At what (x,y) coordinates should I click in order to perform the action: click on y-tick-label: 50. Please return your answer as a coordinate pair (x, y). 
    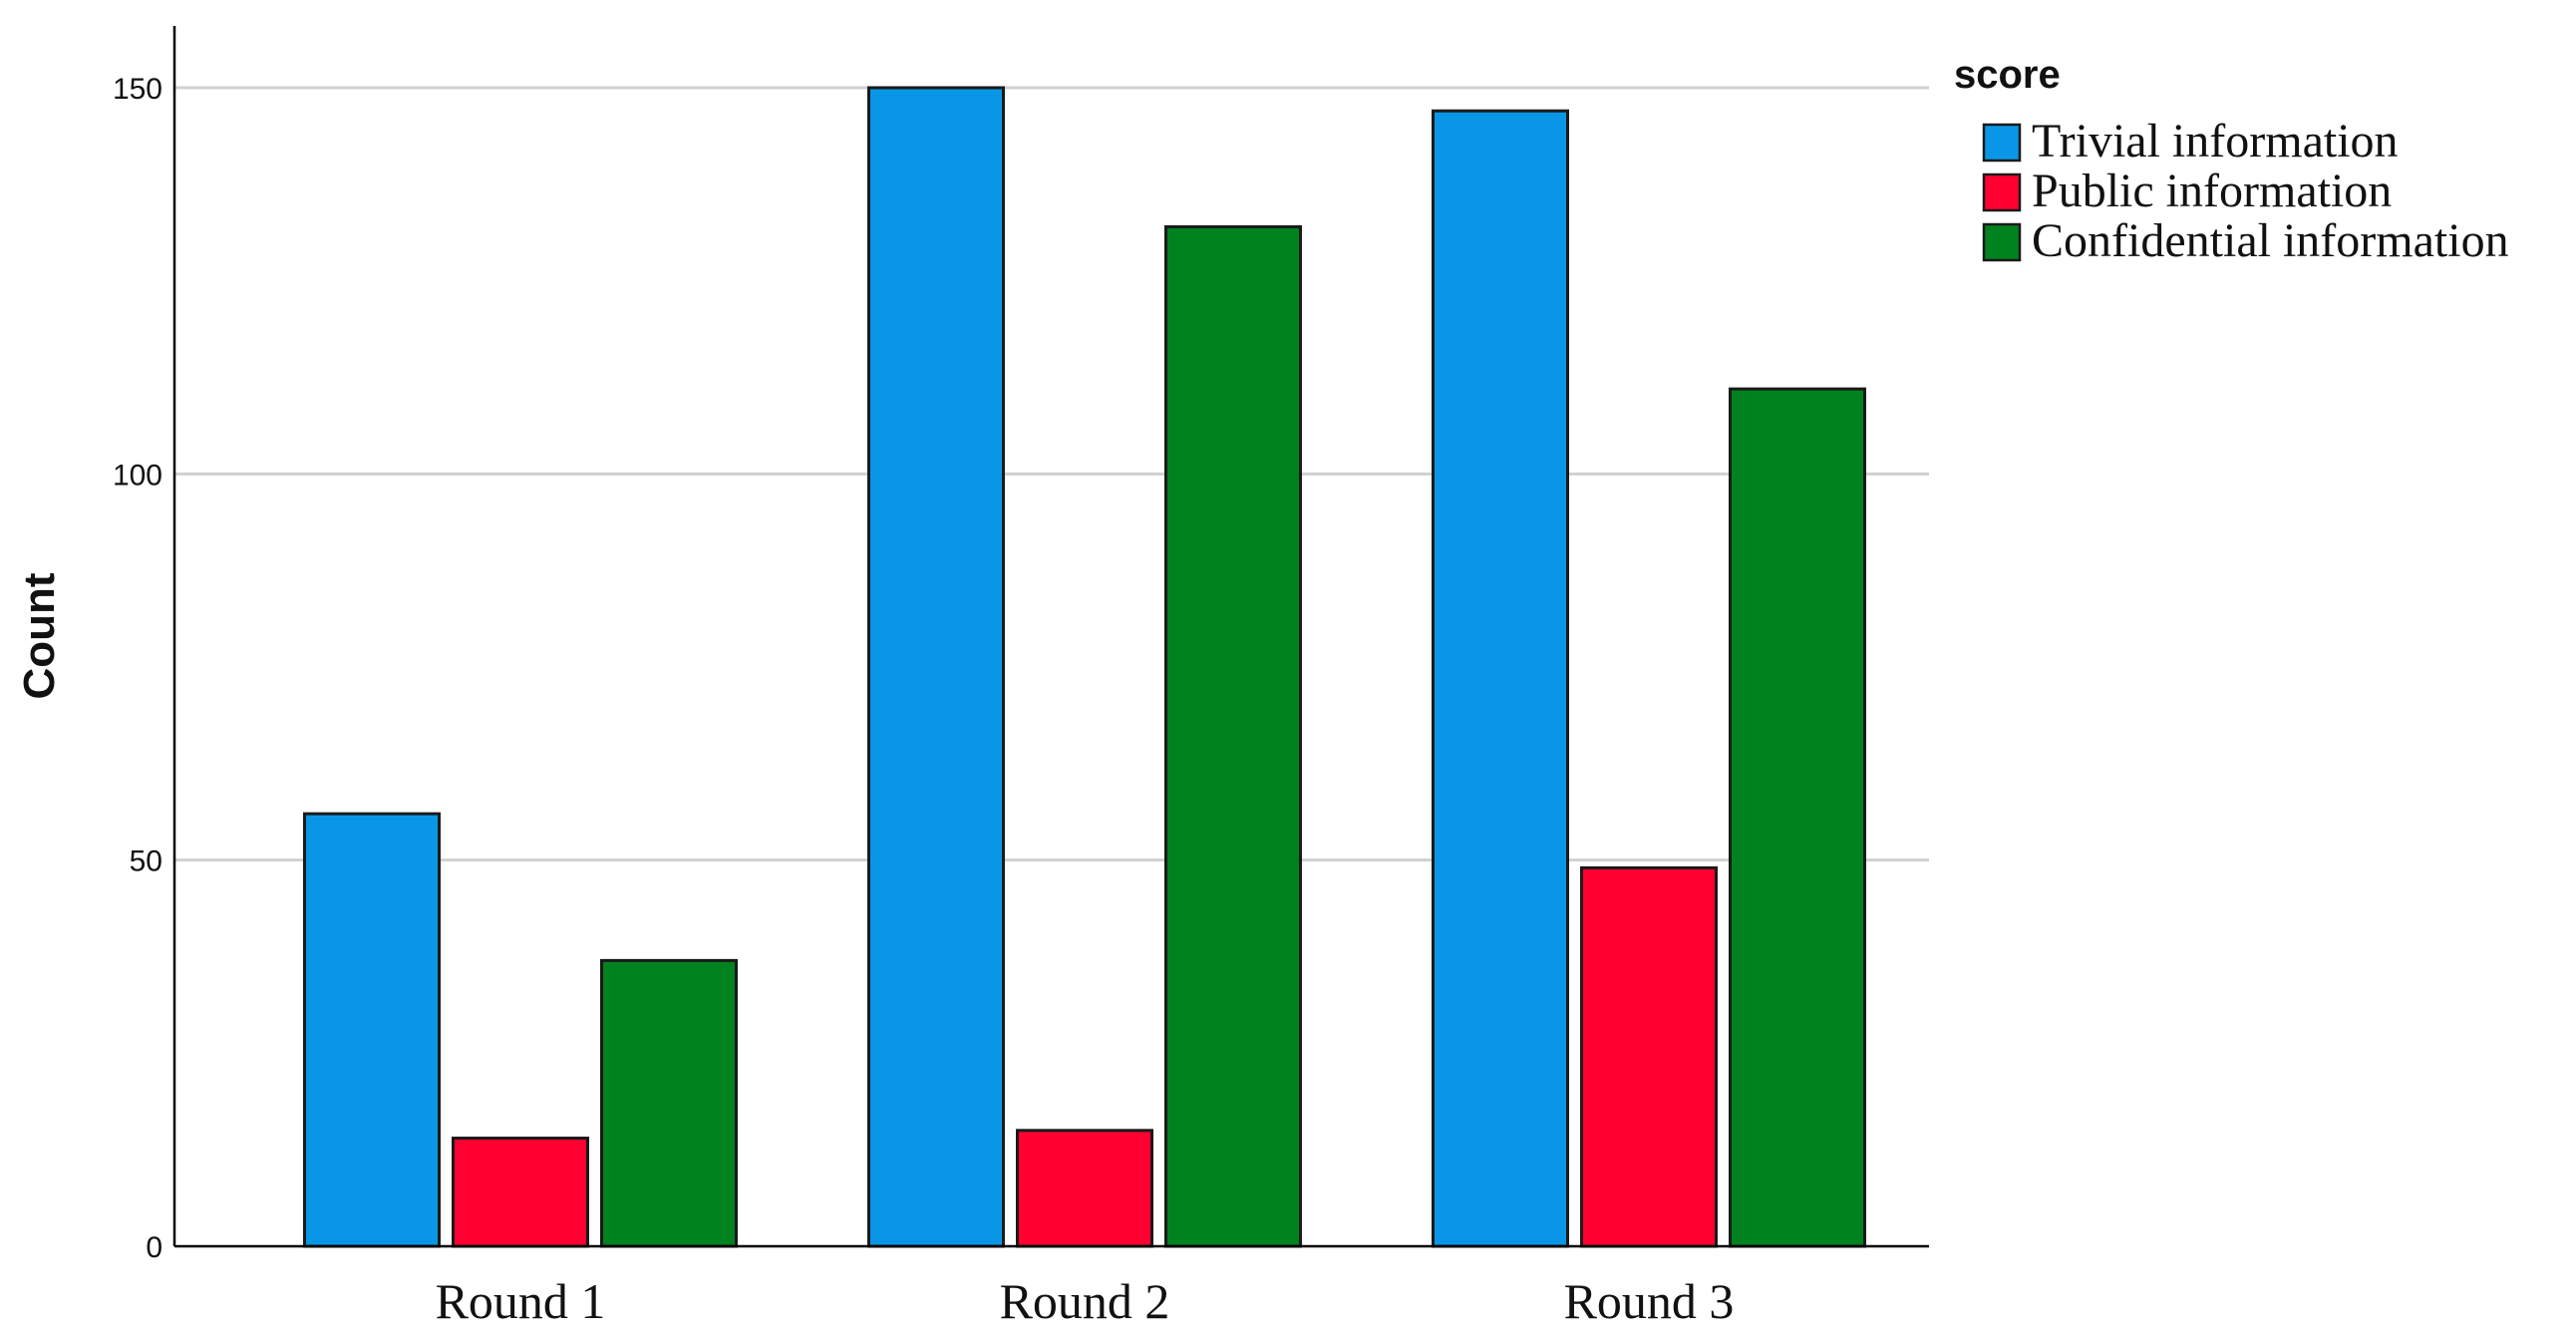
    Looking at the image, I should click on (146, 862).